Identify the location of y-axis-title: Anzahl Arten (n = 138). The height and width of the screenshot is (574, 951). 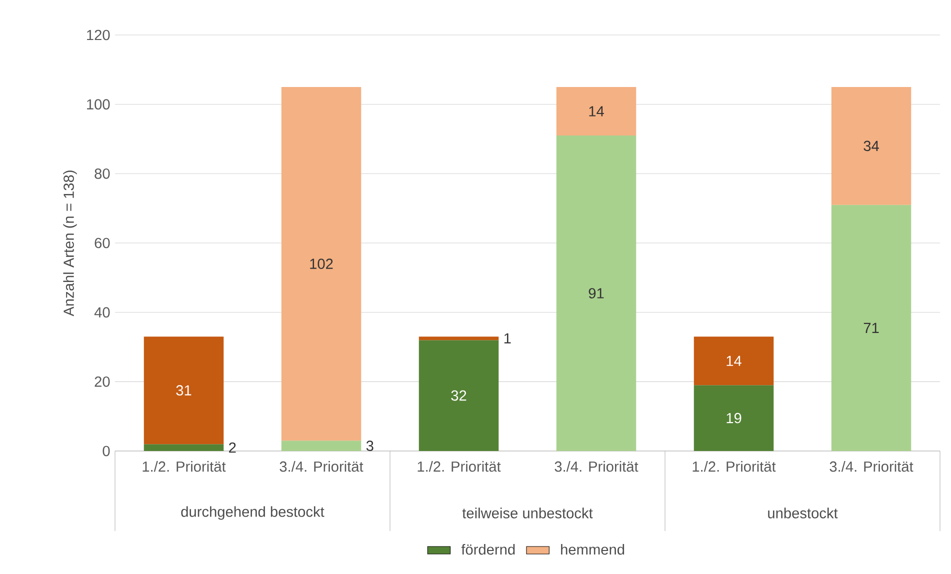
(70, 243).